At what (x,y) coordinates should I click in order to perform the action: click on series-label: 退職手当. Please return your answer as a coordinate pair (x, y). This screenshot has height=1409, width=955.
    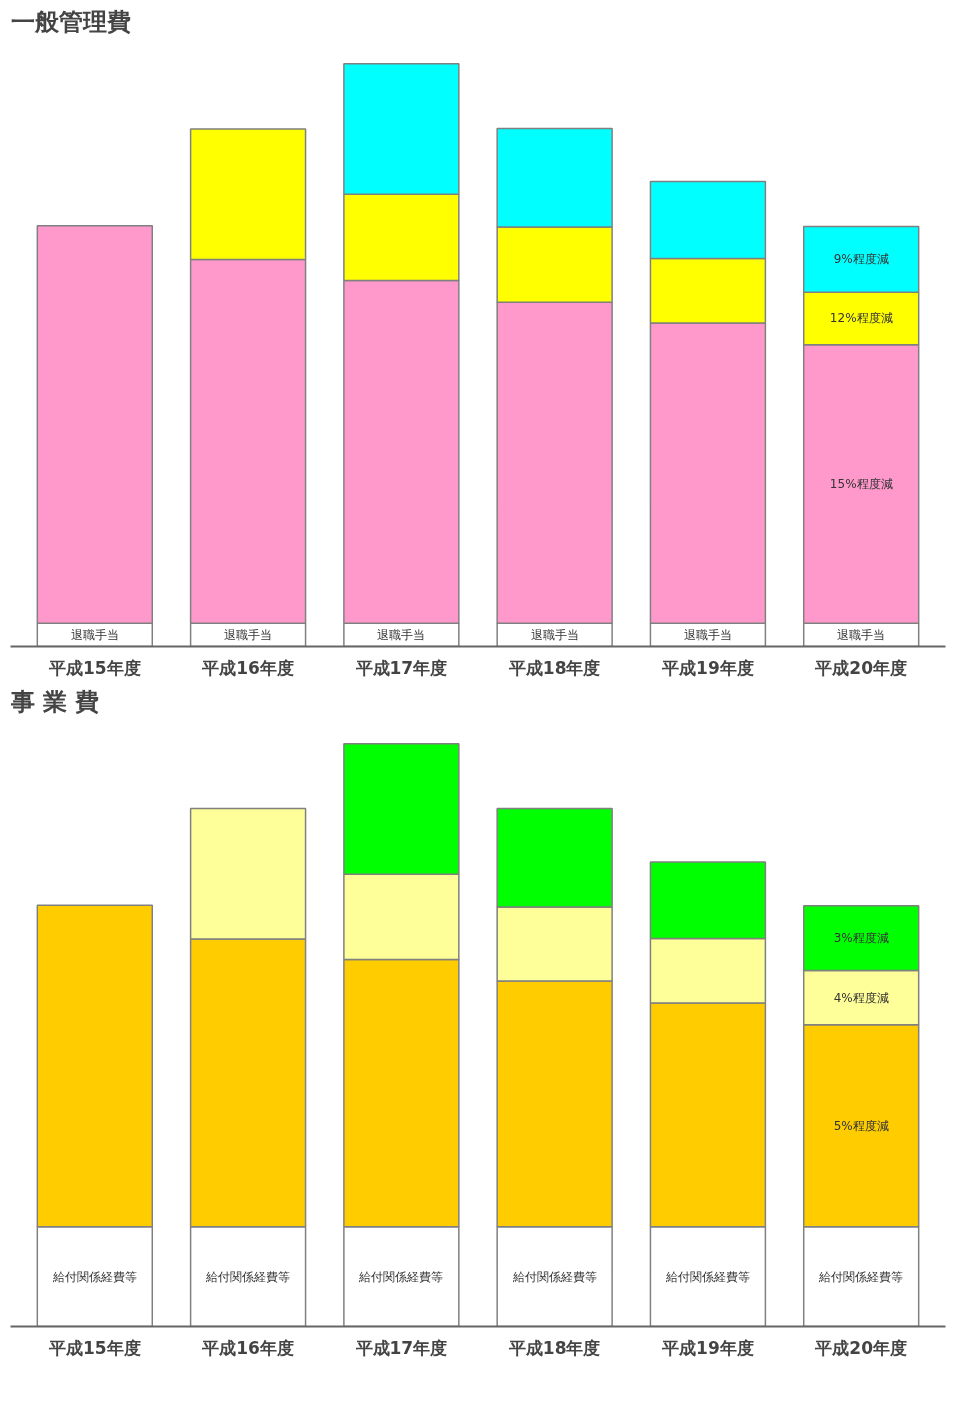
    Looking at the image, I should click on (94, 634).